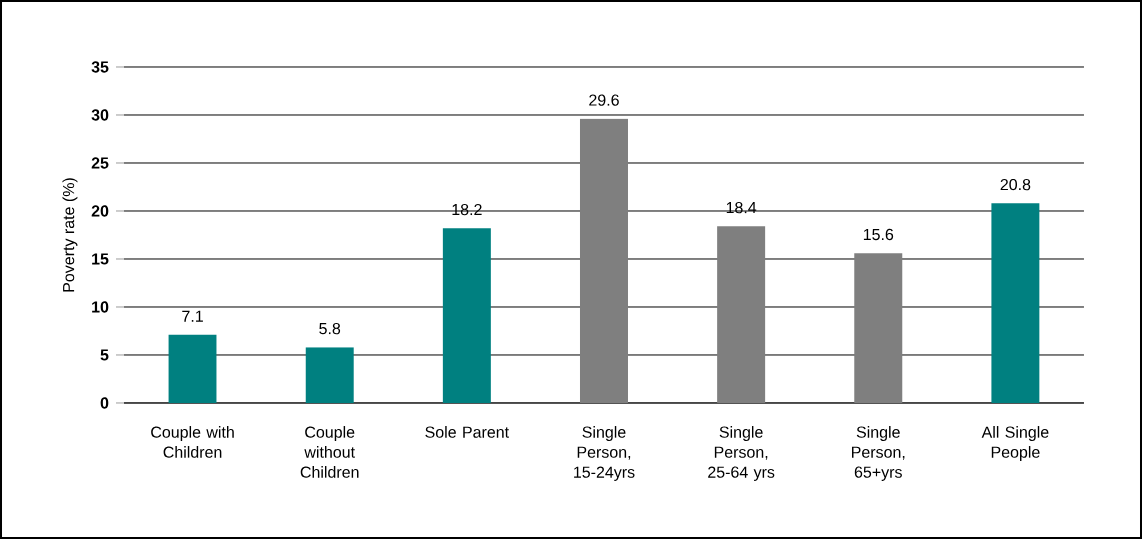 The width and height of the screenshot is (1142, 539). What do you see at coordinates (604, 453) in the screenshot?
I see `x-tick-label: Single Person, 15-24yrs` at bounding box center [604, 453].